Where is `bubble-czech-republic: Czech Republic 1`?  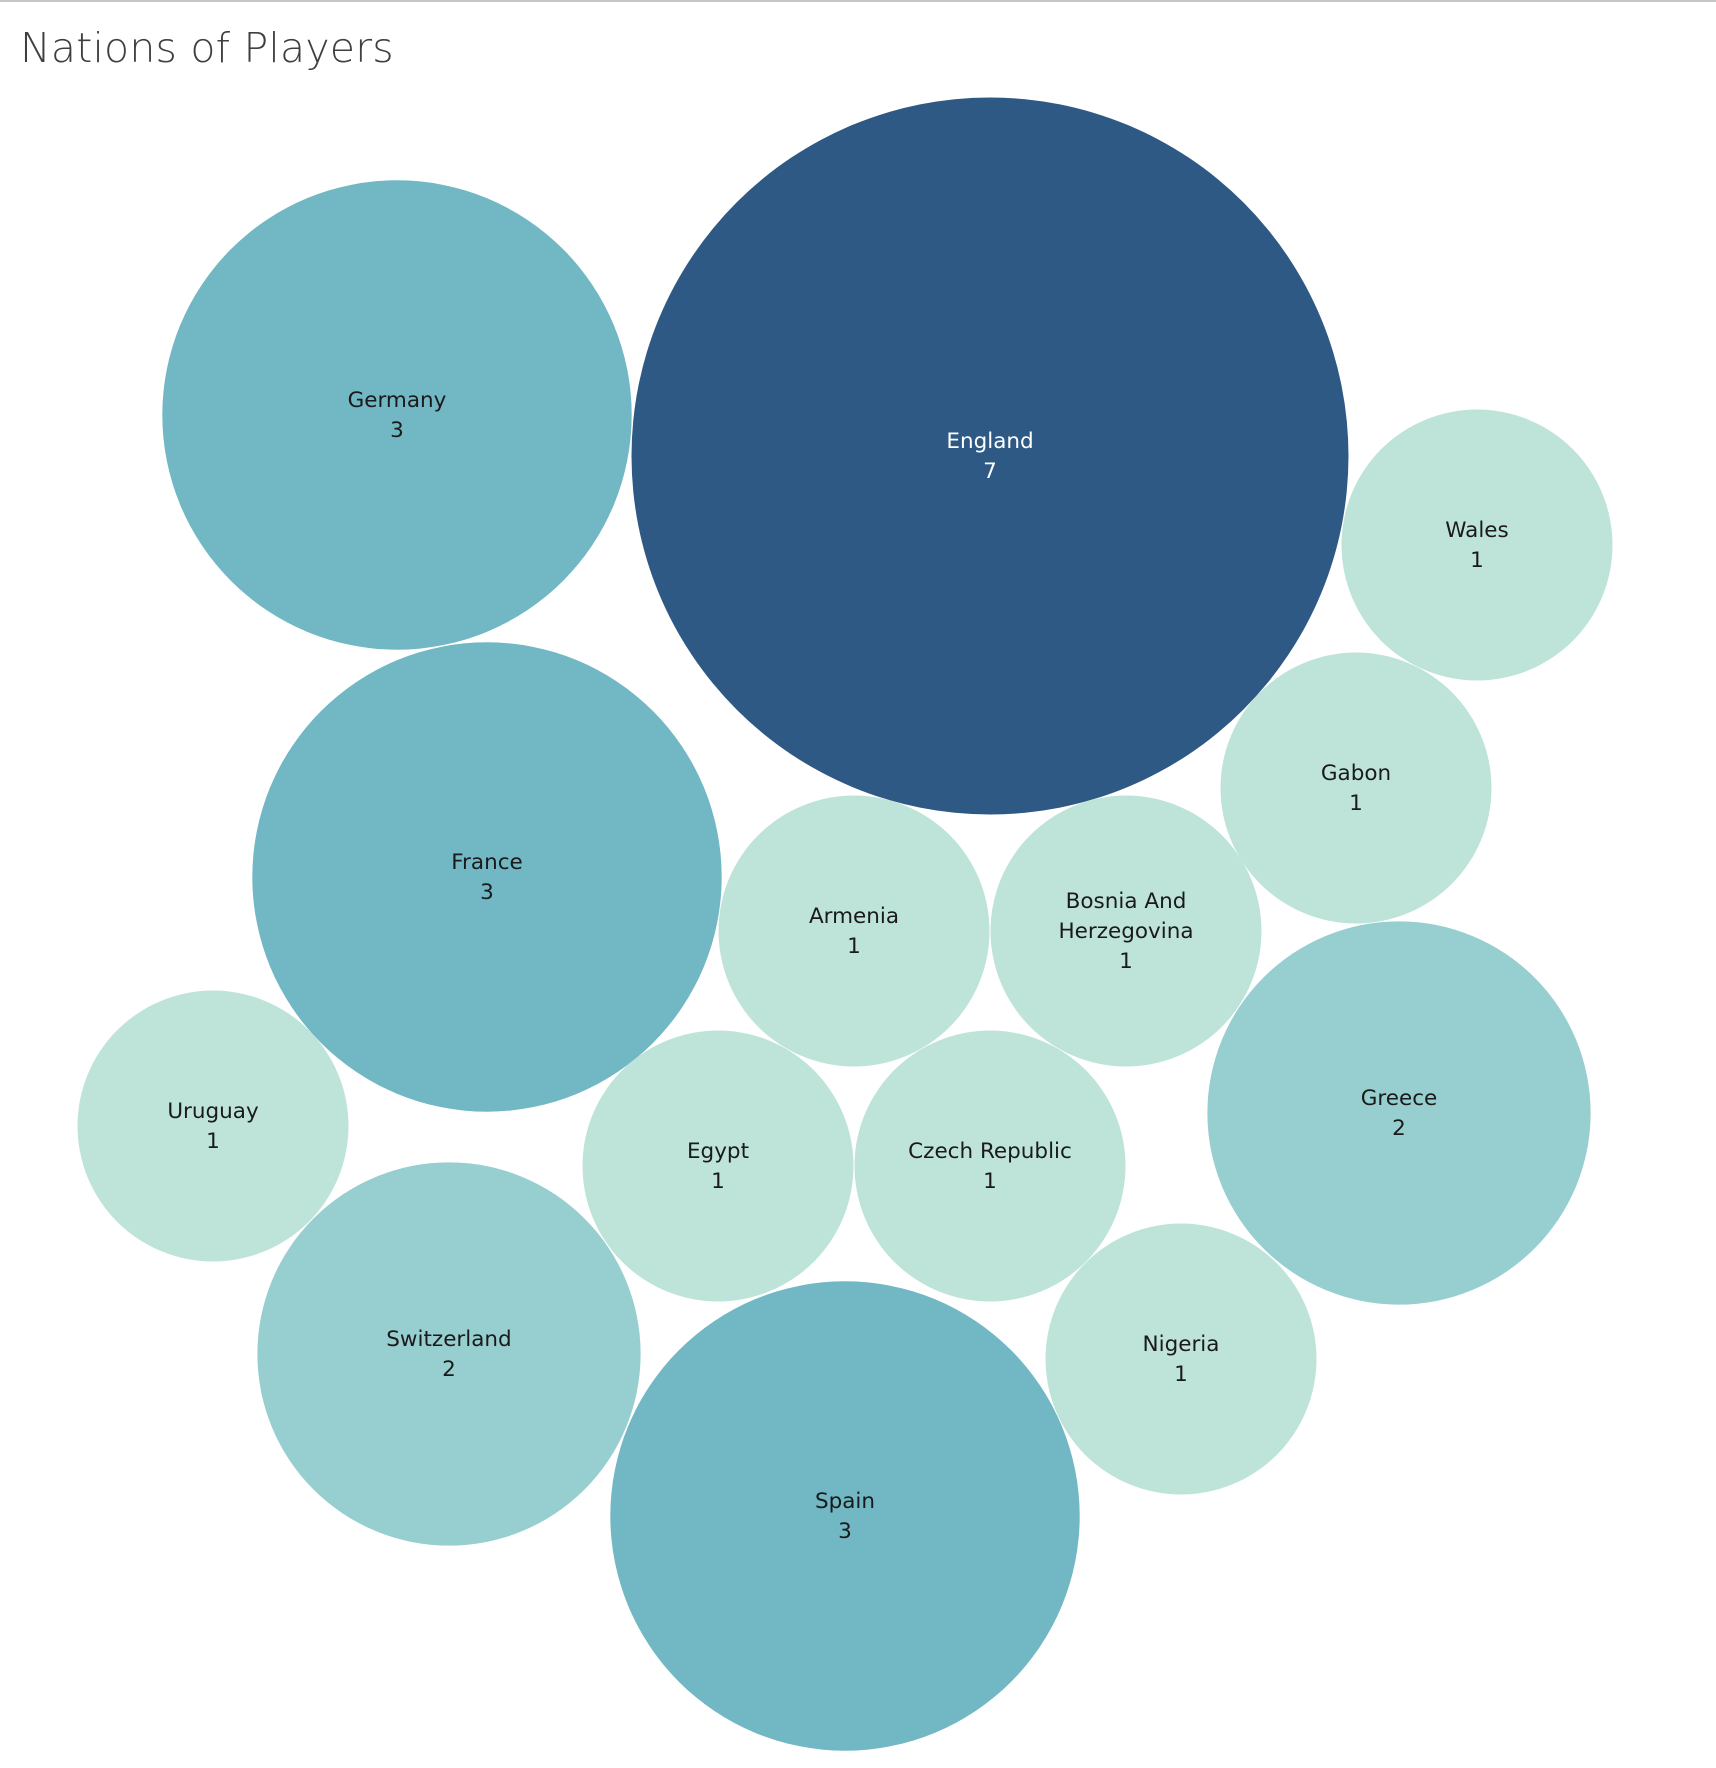 bubble-czech-republic: Czech Republic 1 is located at coordinates (990, 1166).